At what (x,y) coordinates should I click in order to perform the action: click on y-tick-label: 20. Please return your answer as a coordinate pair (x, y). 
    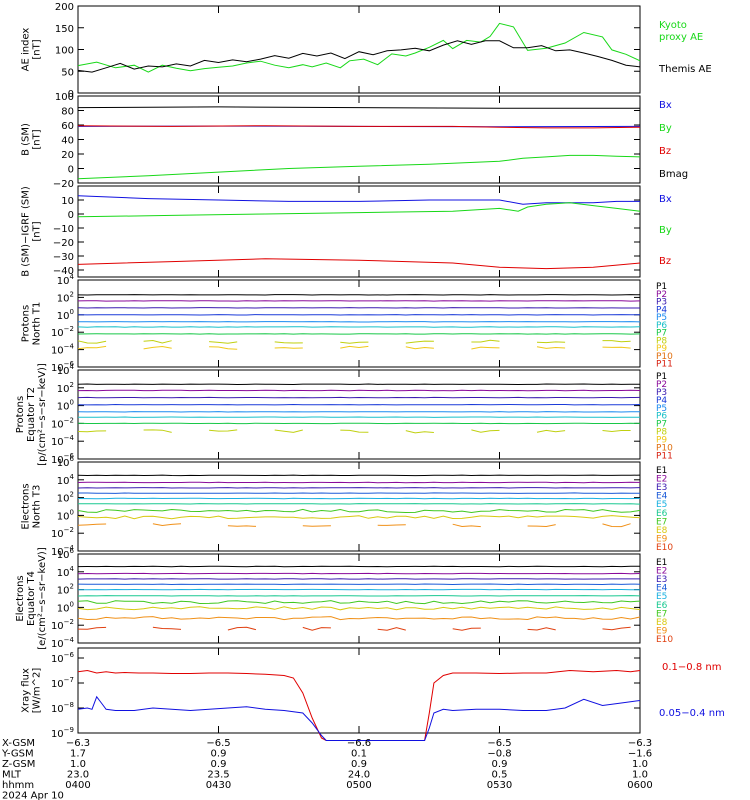
    Looking at the image, I should click on (67, 155).